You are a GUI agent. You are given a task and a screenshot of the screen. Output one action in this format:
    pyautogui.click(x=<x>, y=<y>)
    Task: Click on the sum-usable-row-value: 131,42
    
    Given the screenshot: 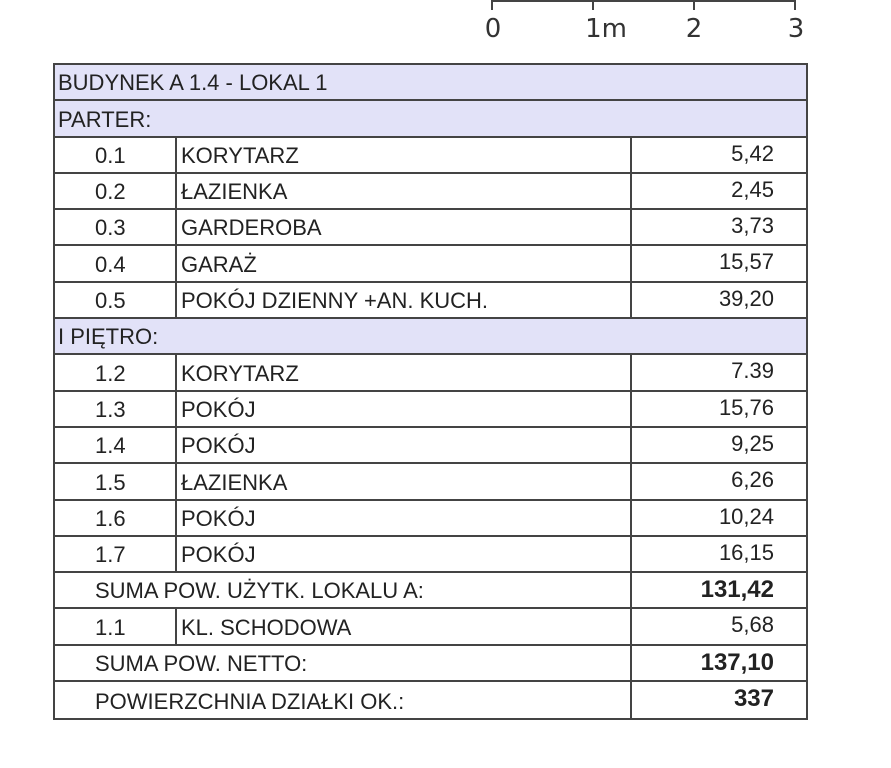 What is the action you would take?
    pyautogui.click(x=737, y=590)
    